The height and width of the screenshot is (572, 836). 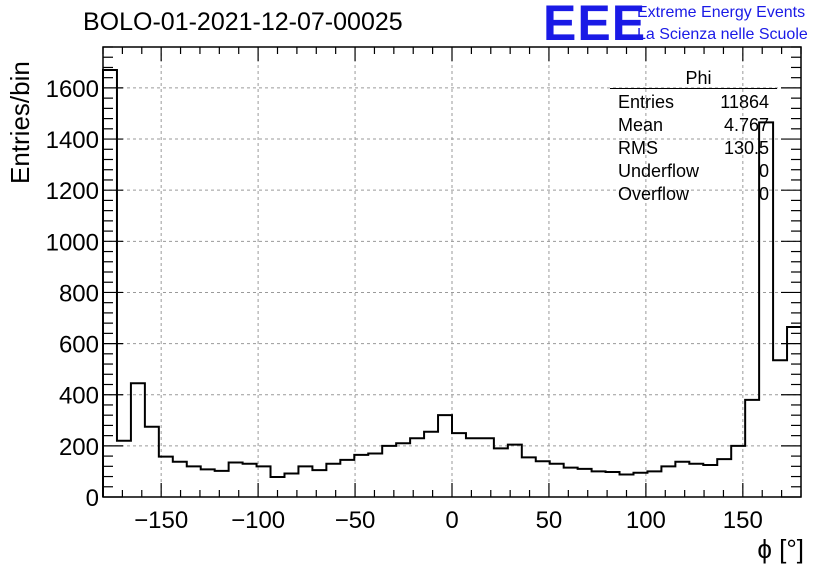 I want to click on logo-line-2: La Scienza nelle Scuole, so click(x=722, y=34).